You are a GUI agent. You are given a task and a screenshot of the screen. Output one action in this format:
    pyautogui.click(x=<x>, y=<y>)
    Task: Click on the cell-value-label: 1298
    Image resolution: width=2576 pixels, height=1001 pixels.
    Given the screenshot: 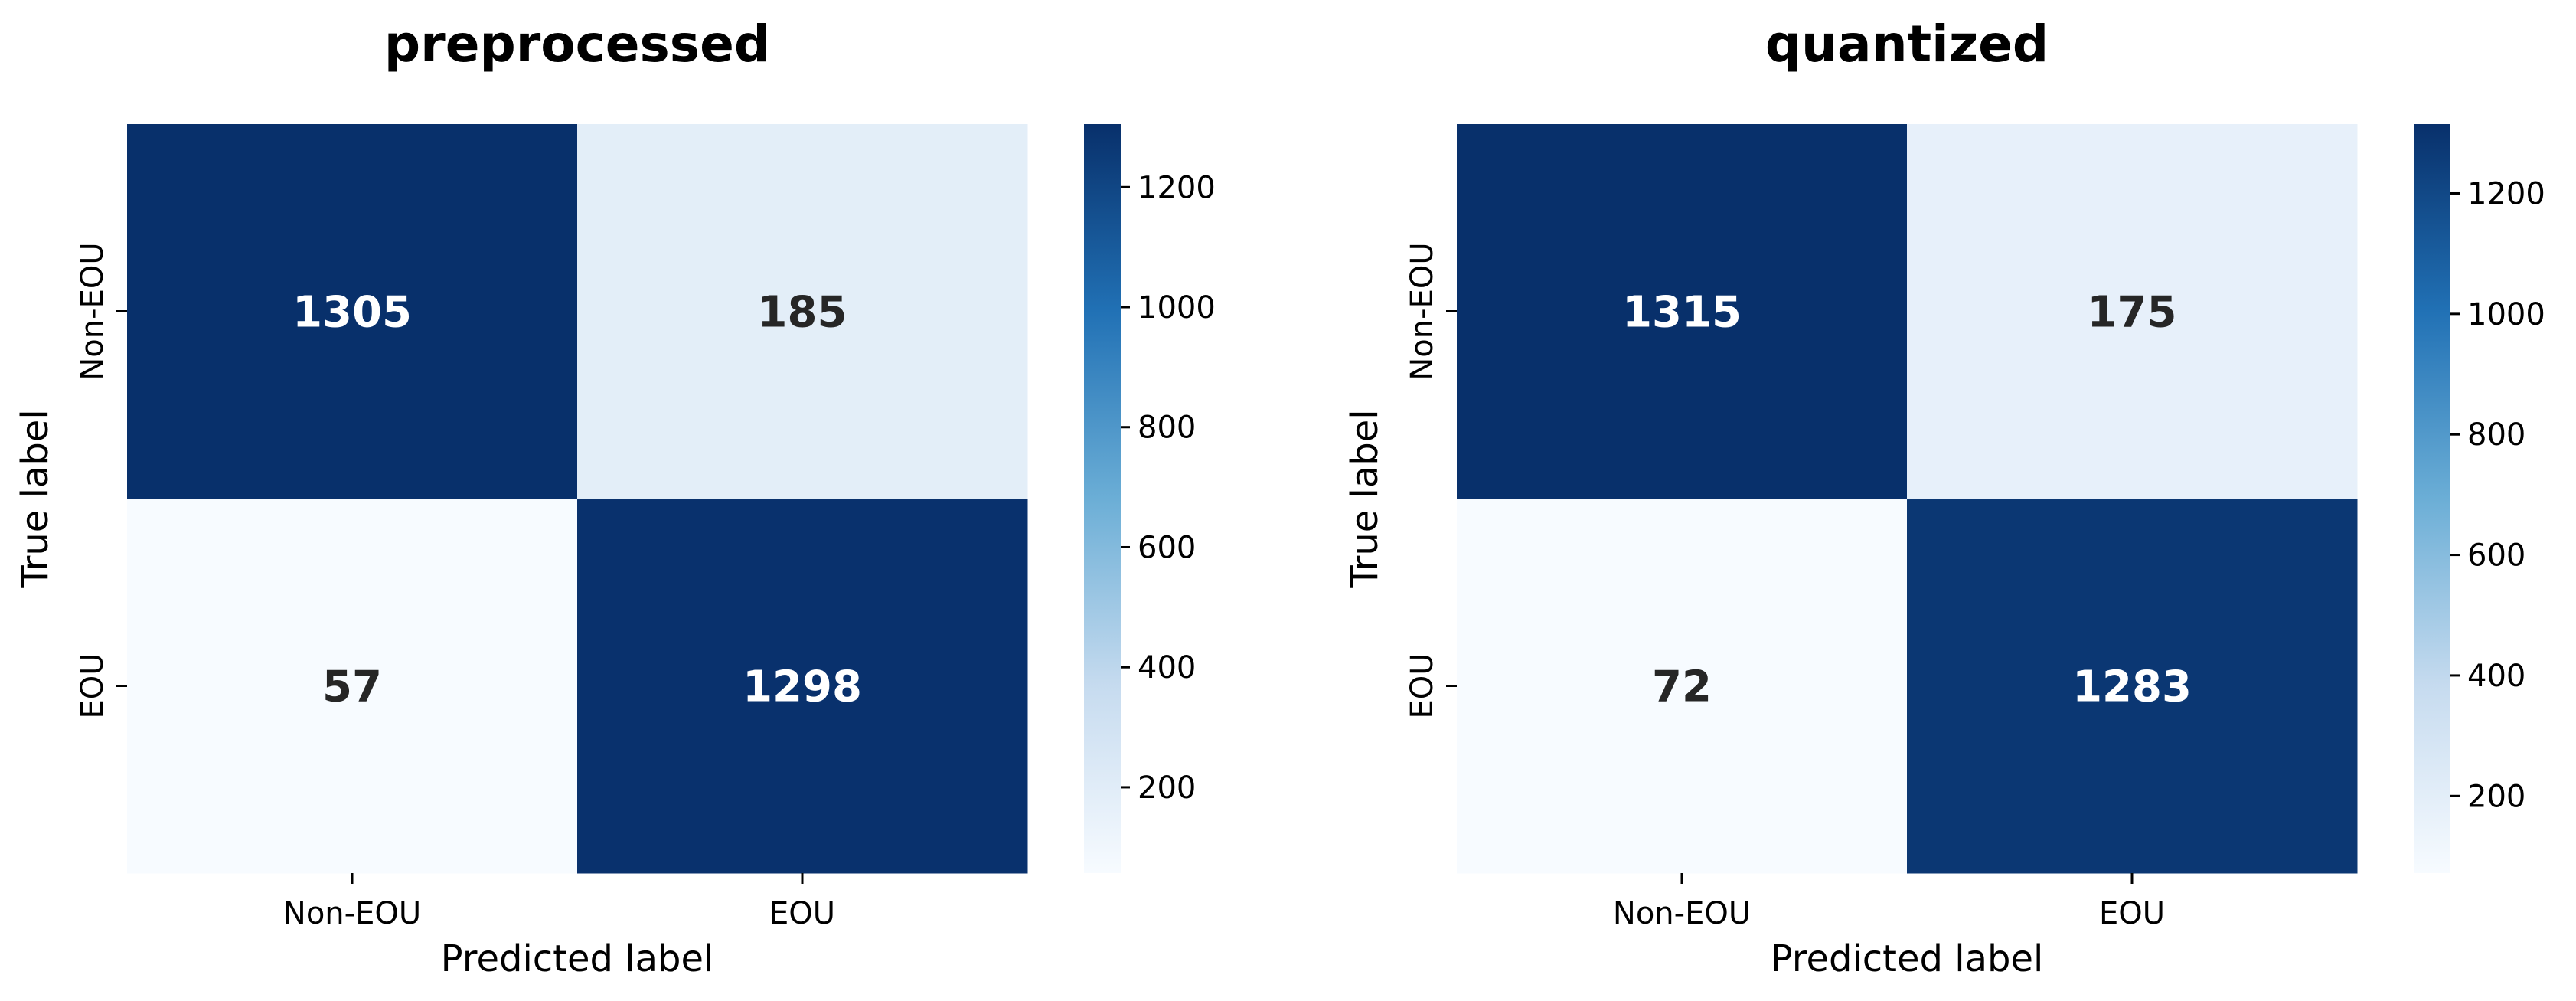 What is the action you would take?
    pyautogui.click(x=802, y=687)
    